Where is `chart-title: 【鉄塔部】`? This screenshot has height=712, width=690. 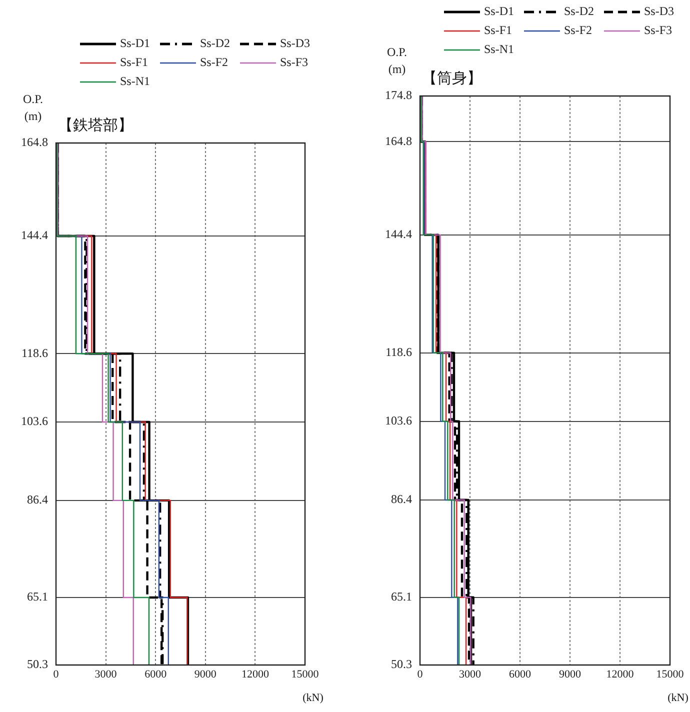 chart-title: 【鉄塔部】 is located at coordinates (95, 125).